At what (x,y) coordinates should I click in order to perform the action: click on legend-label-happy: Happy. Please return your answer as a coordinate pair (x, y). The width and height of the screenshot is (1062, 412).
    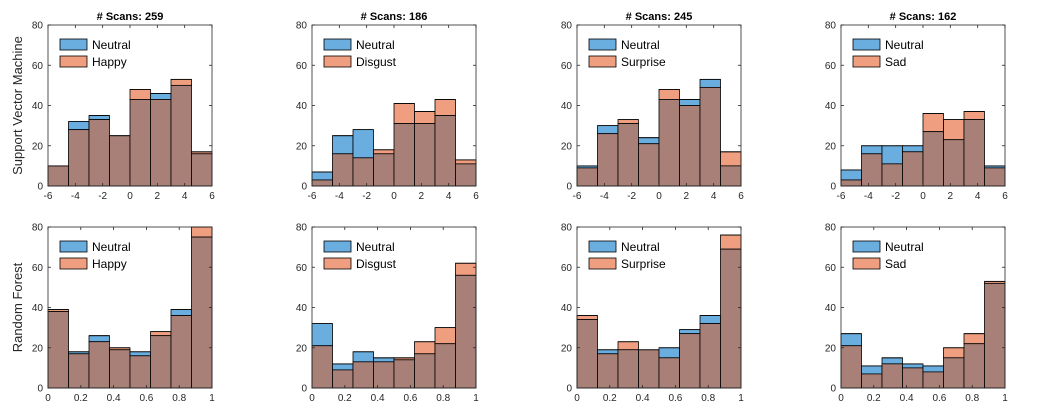
    Looking at the image, I should click on (109, 62).